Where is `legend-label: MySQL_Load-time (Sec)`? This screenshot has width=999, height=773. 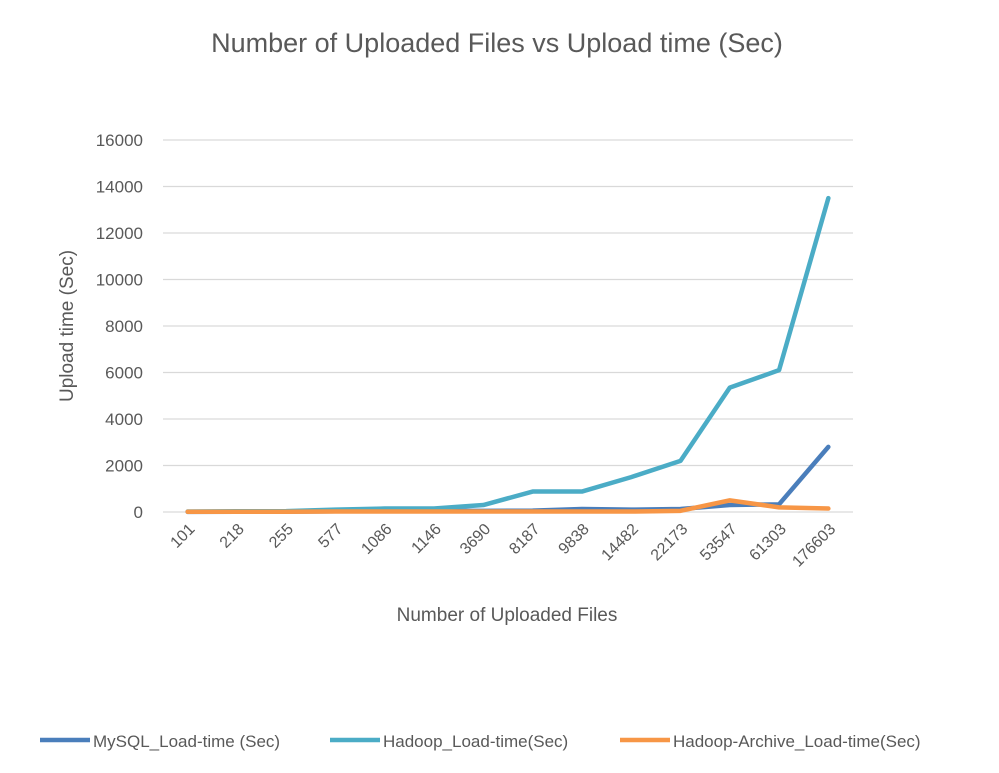
legend-label: MySQL_Load-time (Sec) is located at coordinates (186, 741).